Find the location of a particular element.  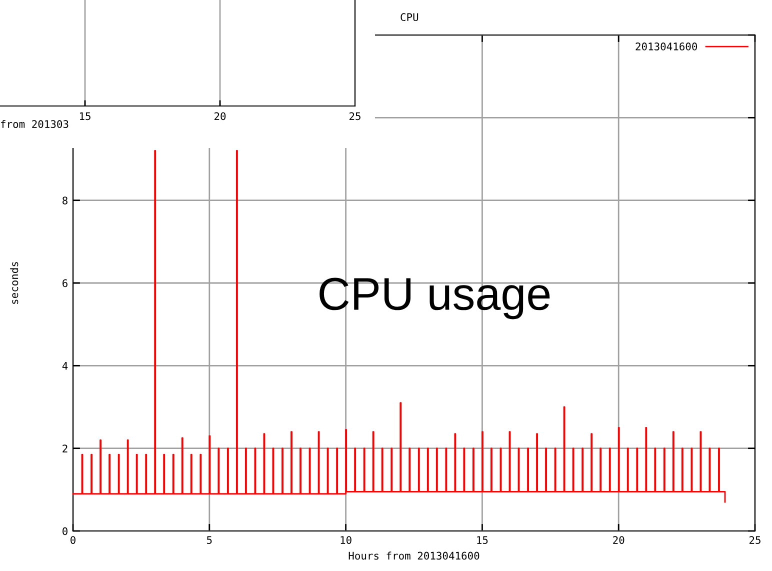

y-tick-label: 8 is located at coordinates (65, 200).